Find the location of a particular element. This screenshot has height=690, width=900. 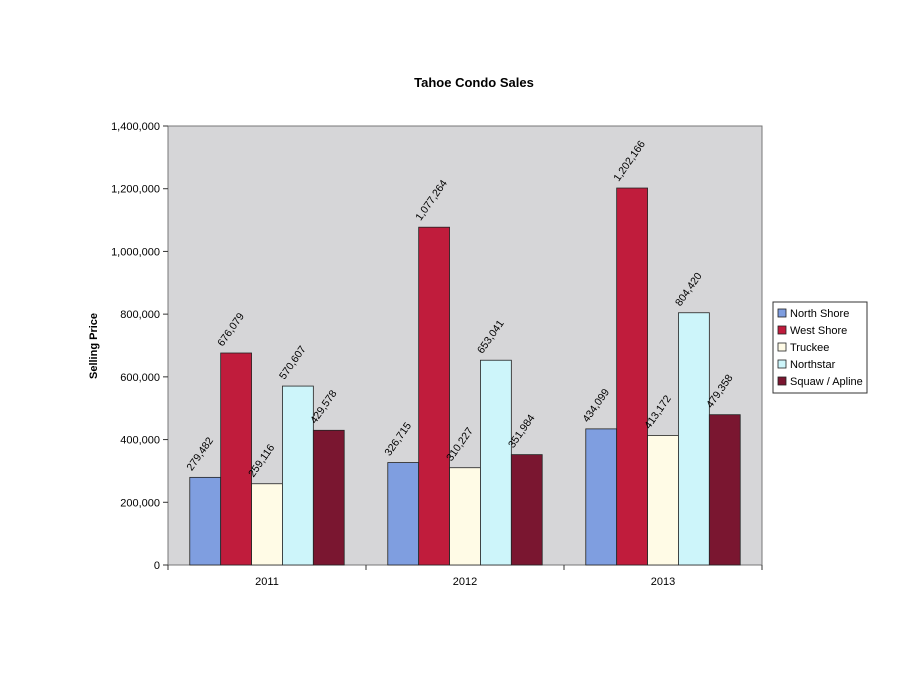

y-tick-label: 1,400,000 is located at coordinates (135, 127).